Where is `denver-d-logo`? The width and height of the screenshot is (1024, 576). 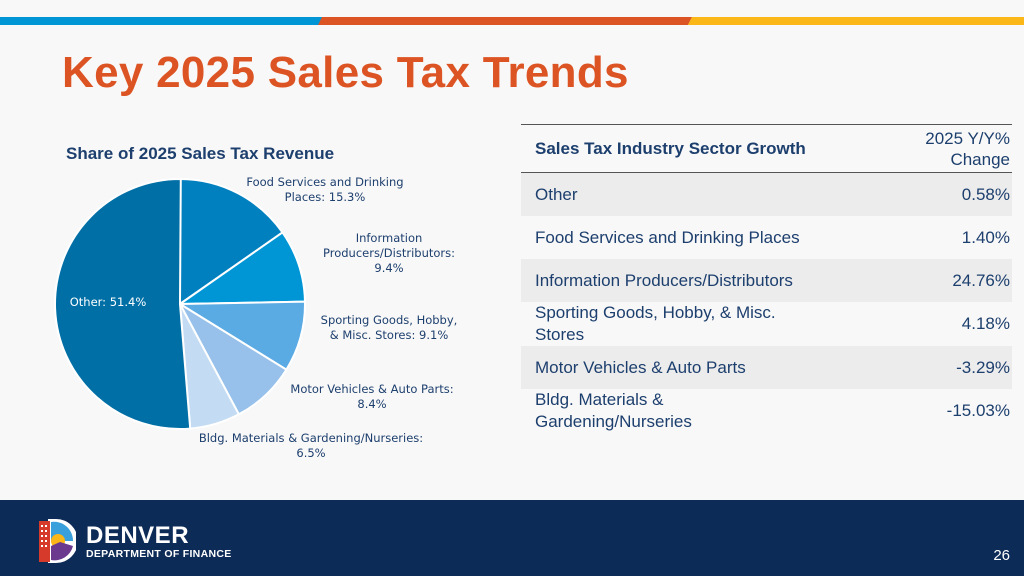 denver-d-logo is located at coordinates (57, 541).